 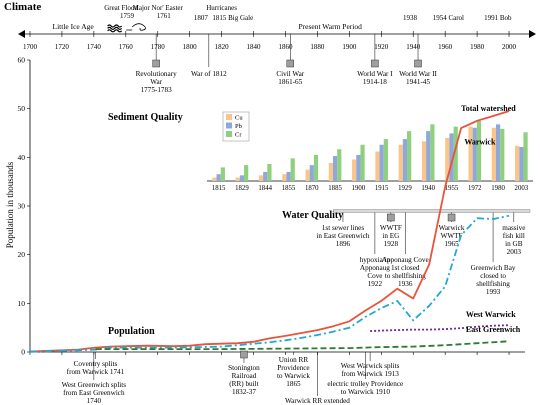 What do you see at coordinates (62, 47) in the screenshot?
I see `timeline-tick-label: 1720` at bounding box center [62, 47].